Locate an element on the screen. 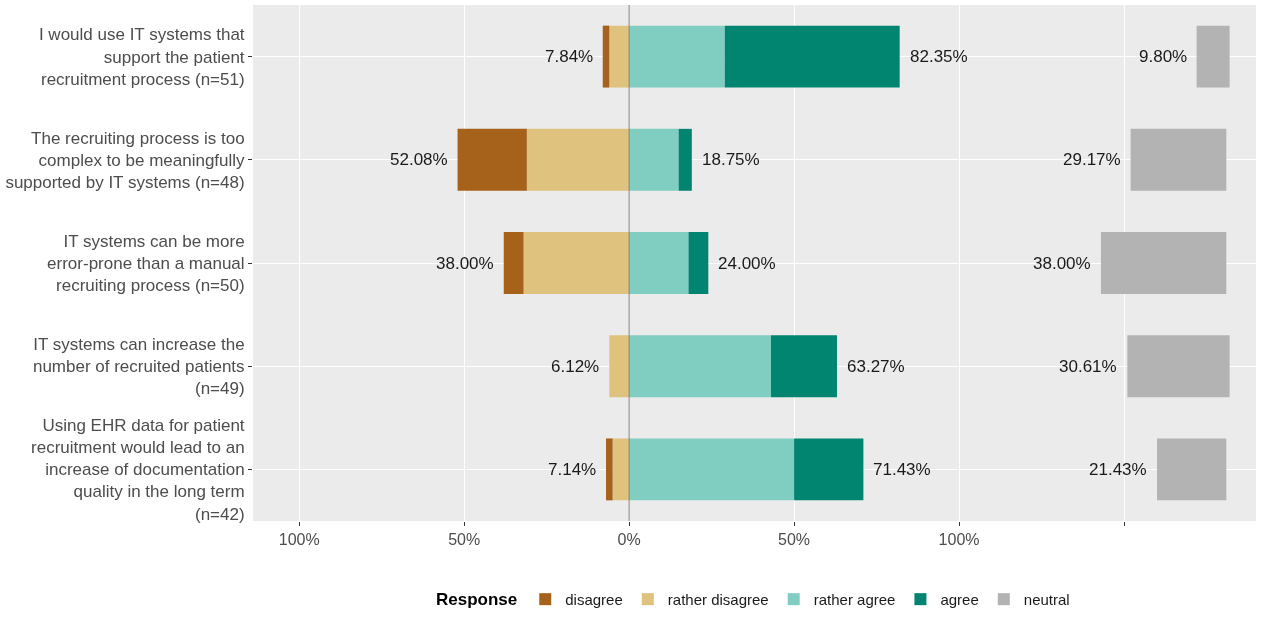 Image resolution: width=1261 pixels, height=621 pixels. y-tick-label: The recruiting process is too complex to be meaningfully supported by IT systems (n=48) is located at coordinates (125, 160).